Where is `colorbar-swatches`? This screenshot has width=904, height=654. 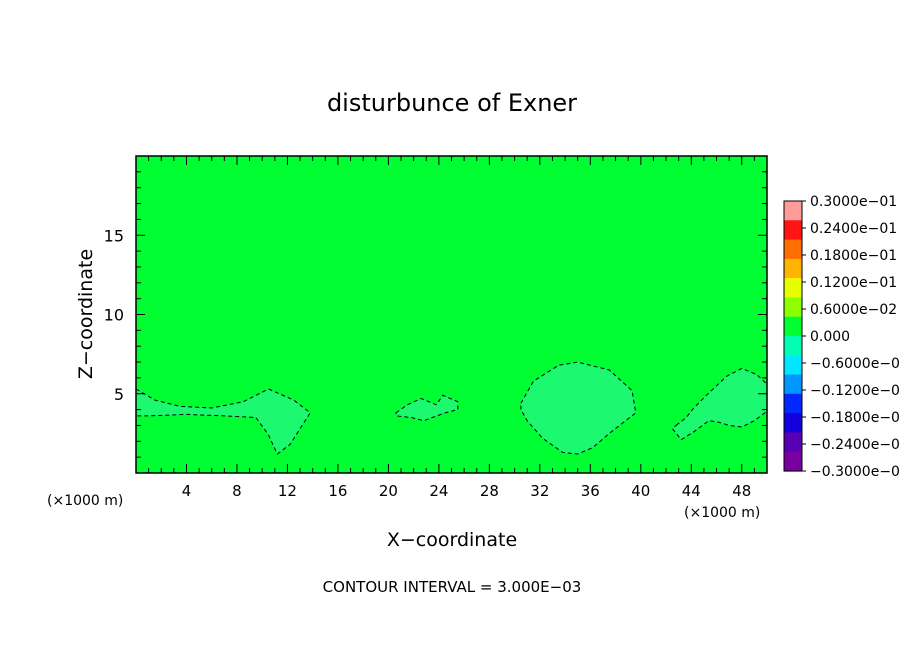
colorbar-swatches is located at coordinates (793, 336).